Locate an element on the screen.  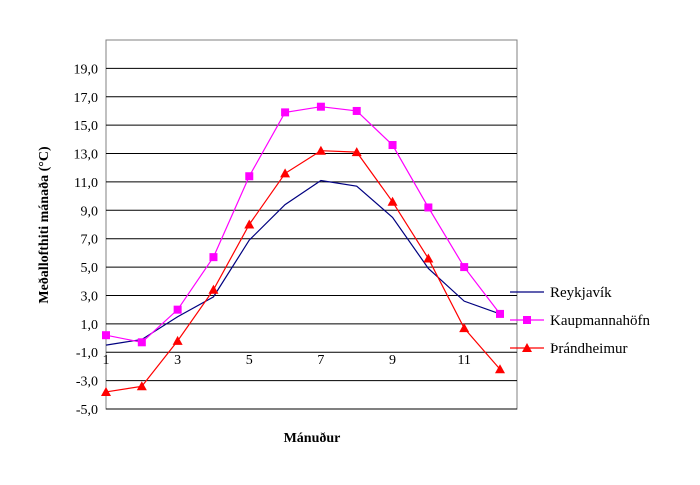
x-tick-label: 3 is located at coordinates (177, 360).